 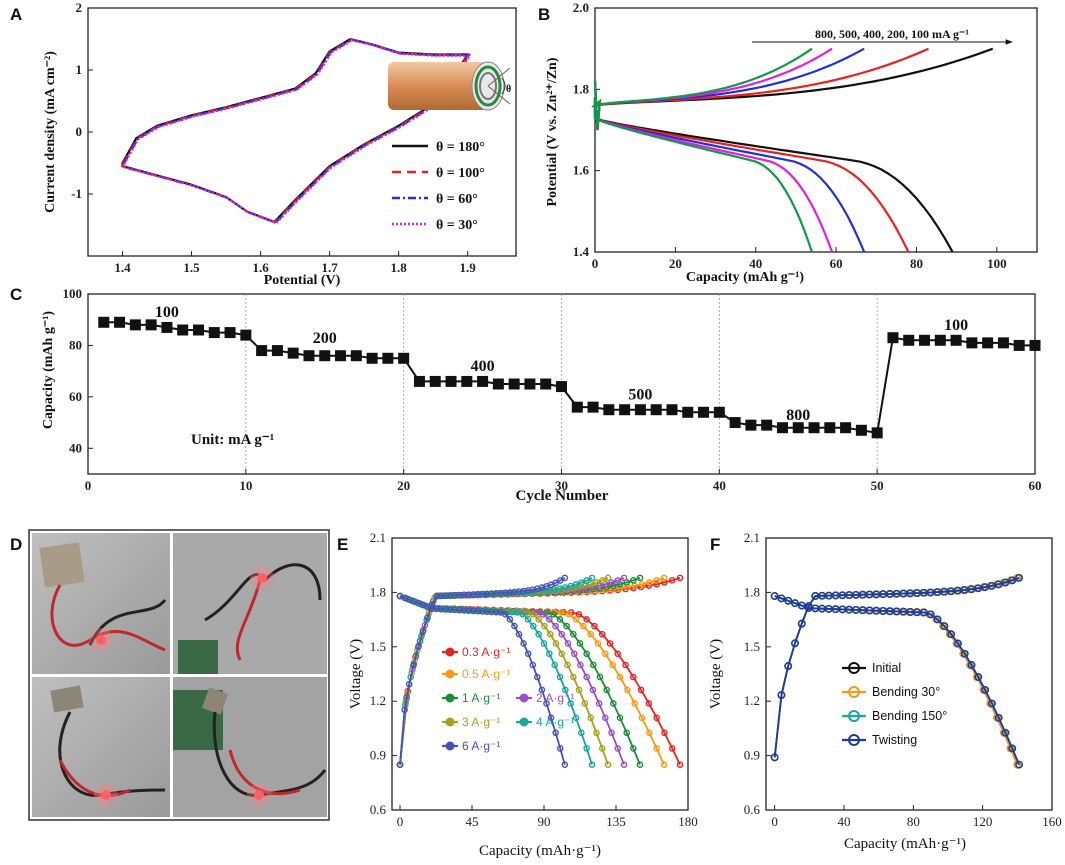 What do you see at coordinates (378, 646) in the screenshot?
I see `y-tick-label: 1.5` at bounding box center [378, 646].